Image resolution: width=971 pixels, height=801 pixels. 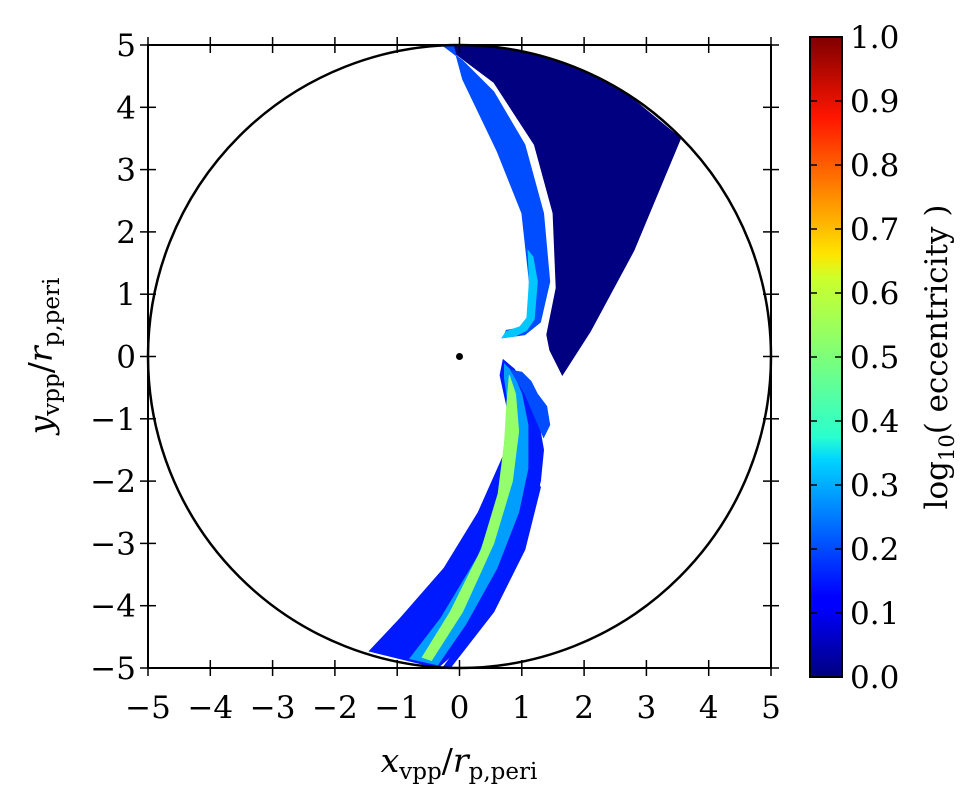 I want to click on colorbar-label-prefix: log, so click(x=937, y=485).